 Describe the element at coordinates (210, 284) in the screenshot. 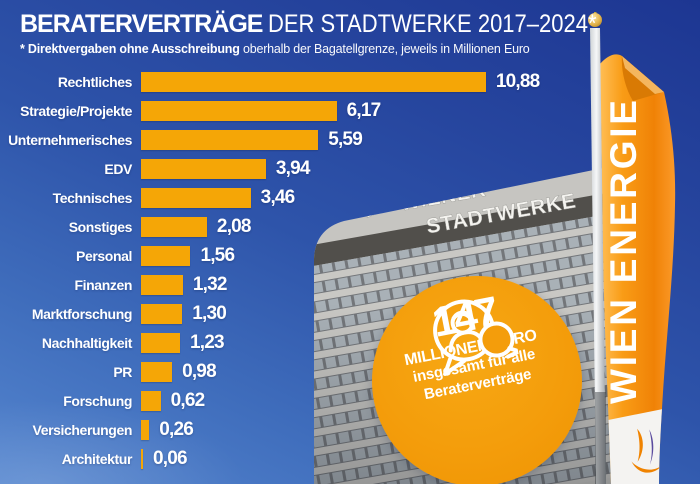

I see `value-label: 1,32` at that location.